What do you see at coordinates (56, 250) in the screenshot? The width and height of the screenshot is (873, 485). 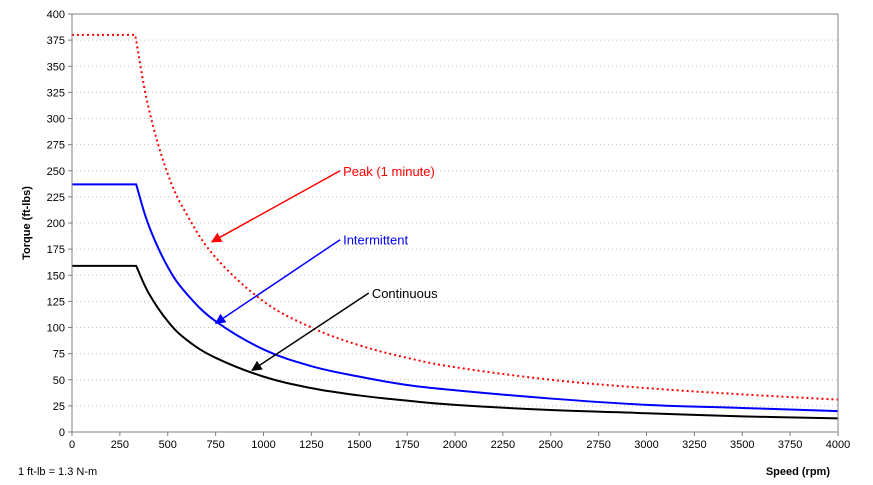 I see `y-tick-label: 175` at bounding box center [56, 250].